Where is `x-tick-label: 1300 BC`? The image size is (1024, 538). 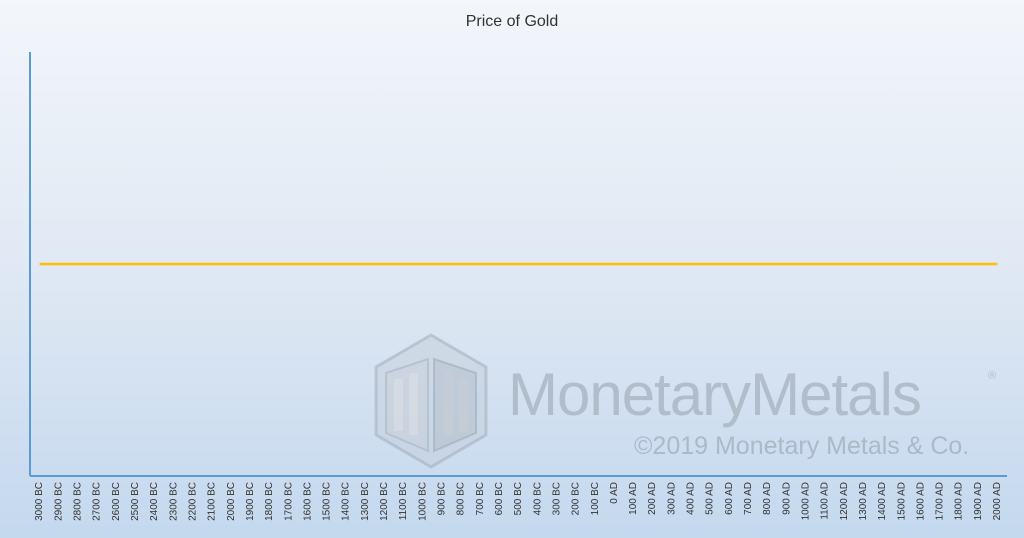
x-tick-label: 1300 BC is located at coordinates (365, 501).